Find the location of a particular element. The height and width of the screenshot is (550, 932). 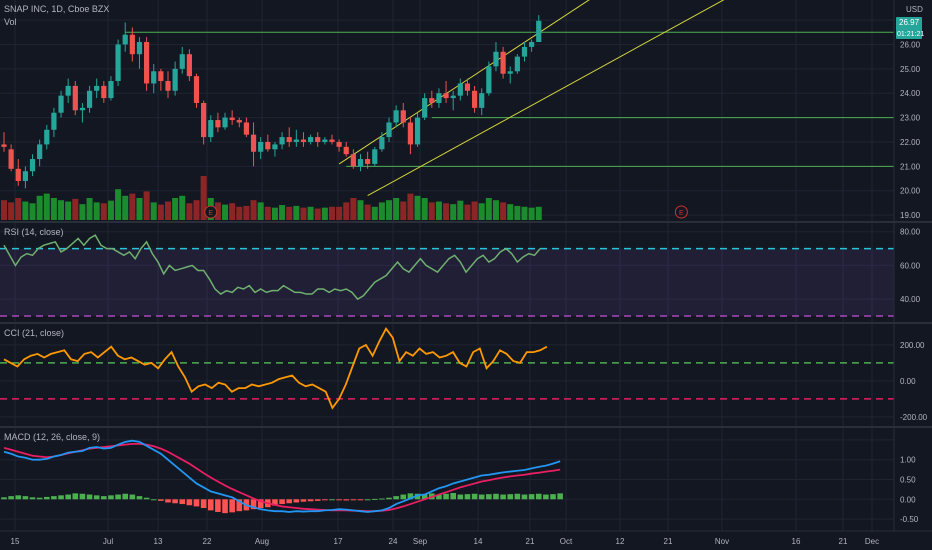

time-tick-label: 14 is located at coordinates (478, 541).